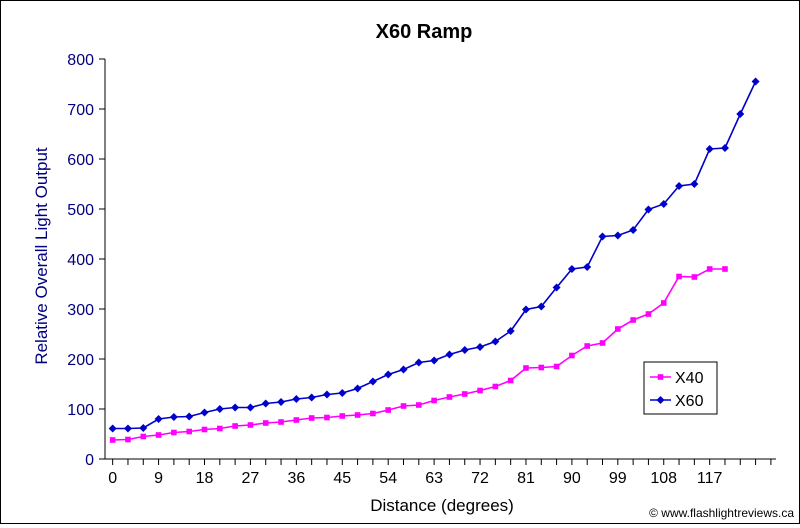  I want to click on x-tick-label: 18, so click(205, 478).